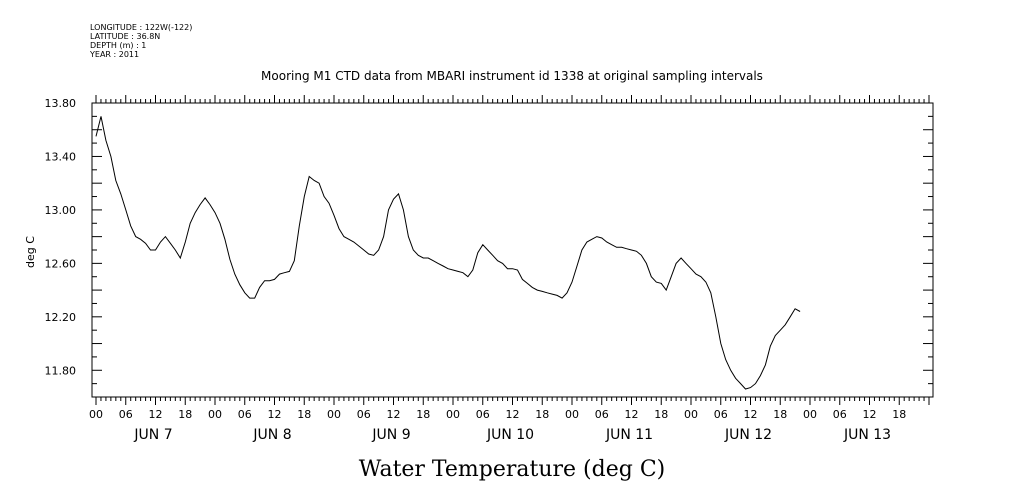 The height and width of the screenshot is (504, 1009). I want to click on metadata-line: LONGITUDE : 122W(-122), so click(141, 27).